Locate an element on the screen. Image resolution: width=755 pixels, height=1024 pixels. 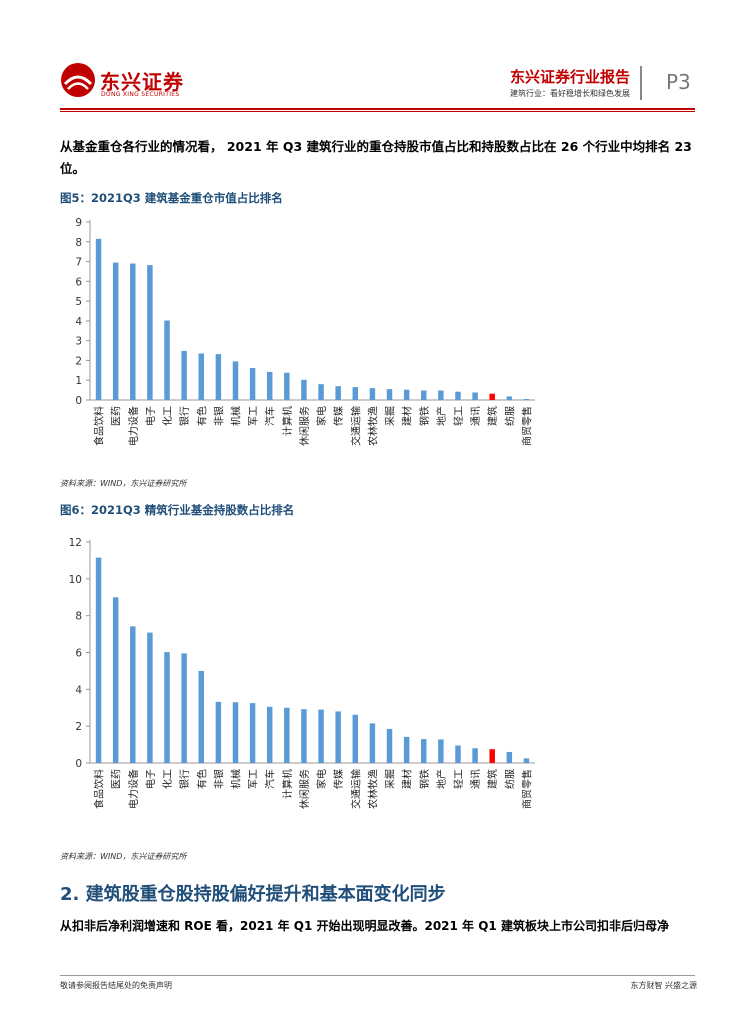
category-label: 化工 is located at coordinates (167, 779).